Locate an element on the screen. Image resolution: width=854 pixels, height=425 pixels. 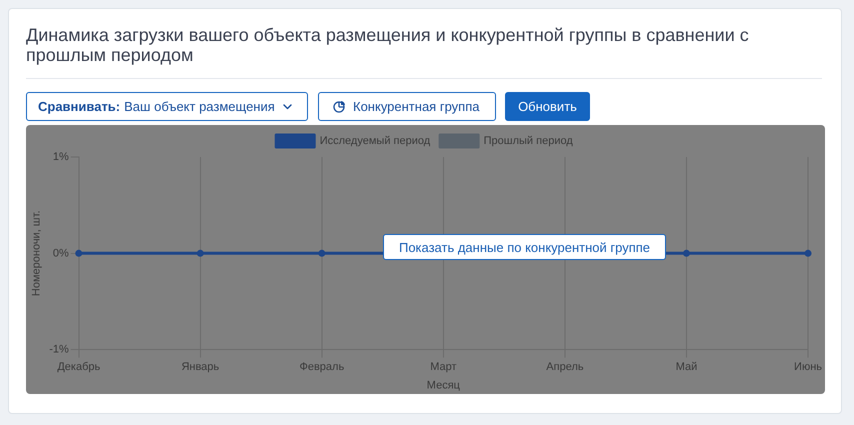
y-axis-title: Номероночи, шт. is located at coordinates (36, 253).